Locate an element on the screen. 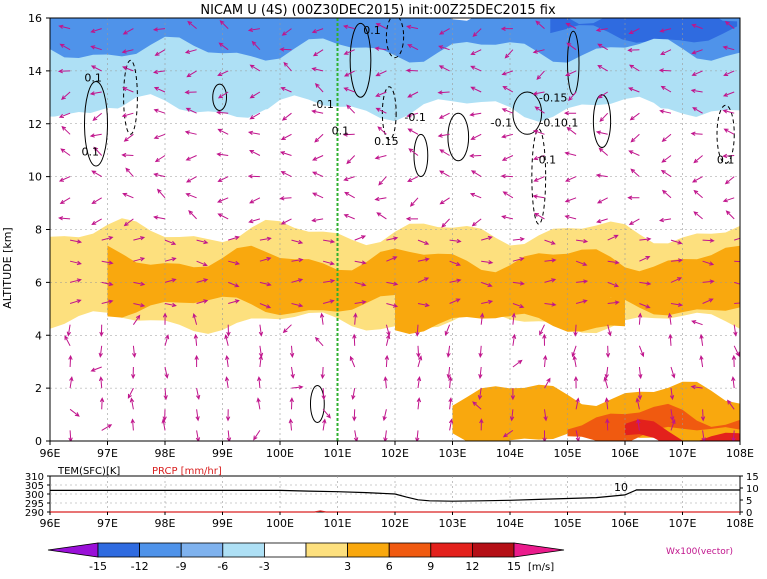 The width and height of the screenshot is (767, 579). subplot-x-tick-label: 108E is located at coordinates (740, 523).